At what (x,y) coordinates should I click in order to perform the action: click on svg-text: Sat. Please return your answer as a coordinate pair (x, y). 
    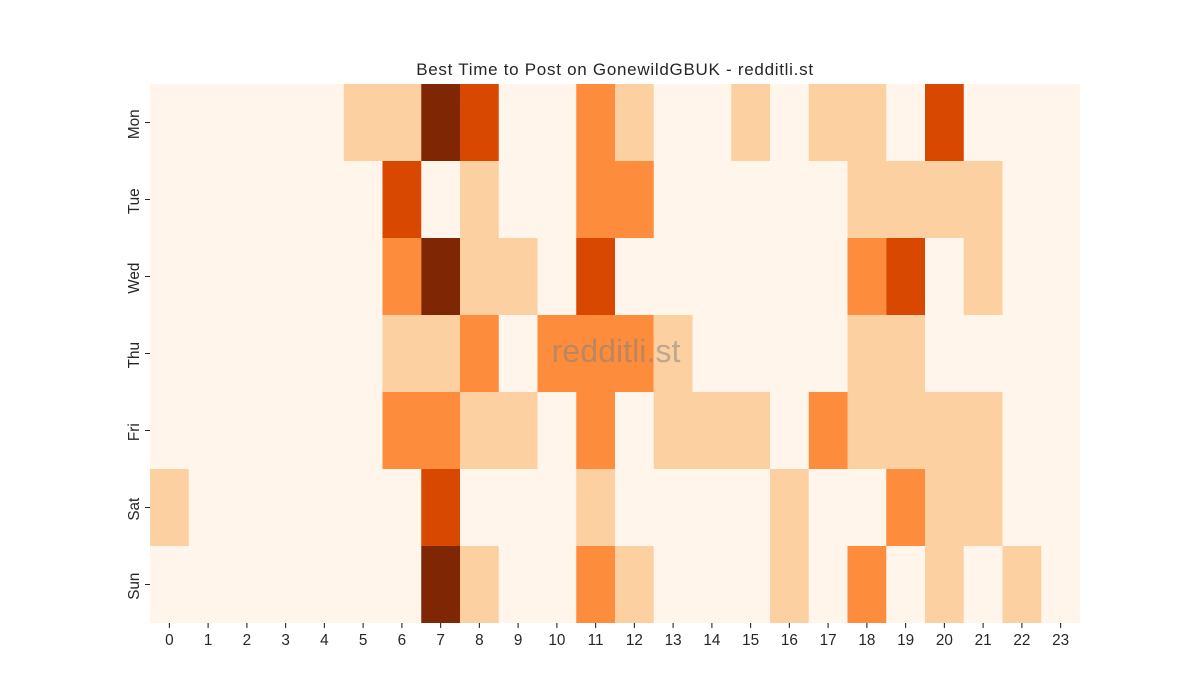
    Looking at the image, I should click on (134, 509).